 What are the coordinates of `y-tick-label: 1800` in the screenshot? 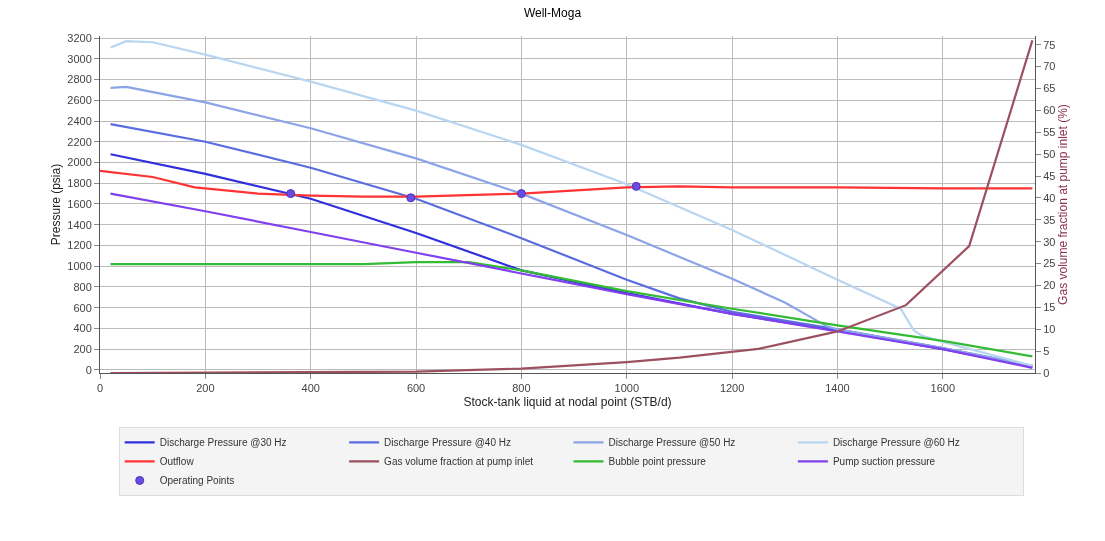 It's located at (79, 183).